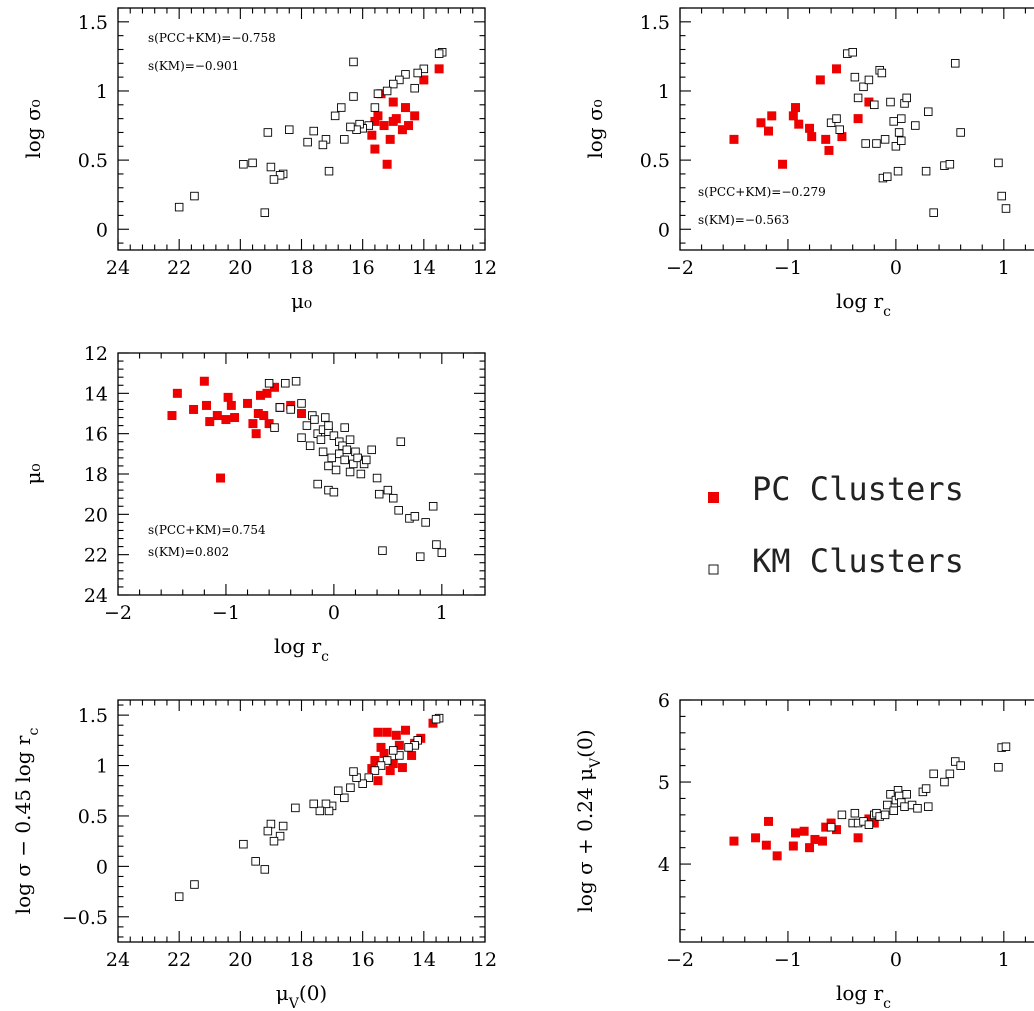  What do you see at coordinates (96, 556) in the screenshot?
I see `y-tick-label: 22` at bounding box center [96, 556].